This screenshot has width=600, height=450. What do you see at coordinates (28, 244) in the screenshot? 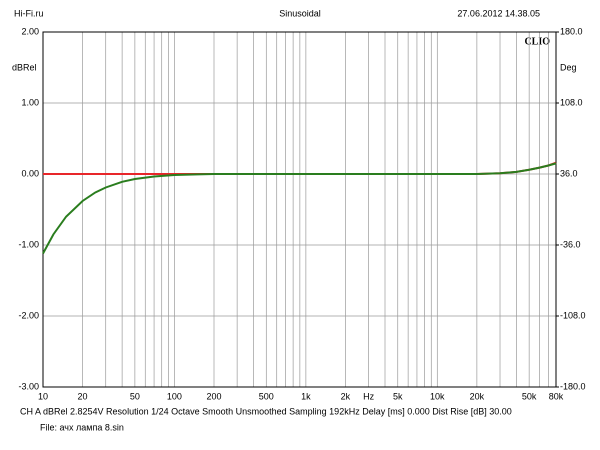
I see `y-tick-label: -1.00` at bounding box center [28, 244].